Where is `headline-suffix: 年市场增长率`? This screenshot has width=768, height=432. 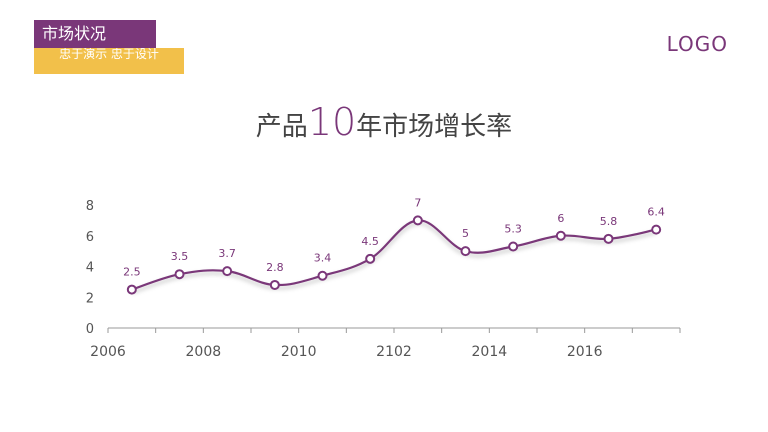 headline-suffix: 年市场增长率 is located at coordinates (434, 127).